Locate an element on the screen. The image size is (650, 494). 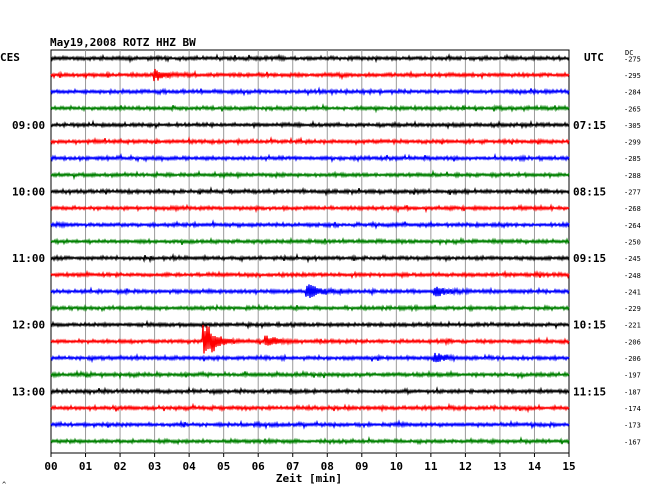
dc-offset-label: -250 is located at coordinates (632, 242).